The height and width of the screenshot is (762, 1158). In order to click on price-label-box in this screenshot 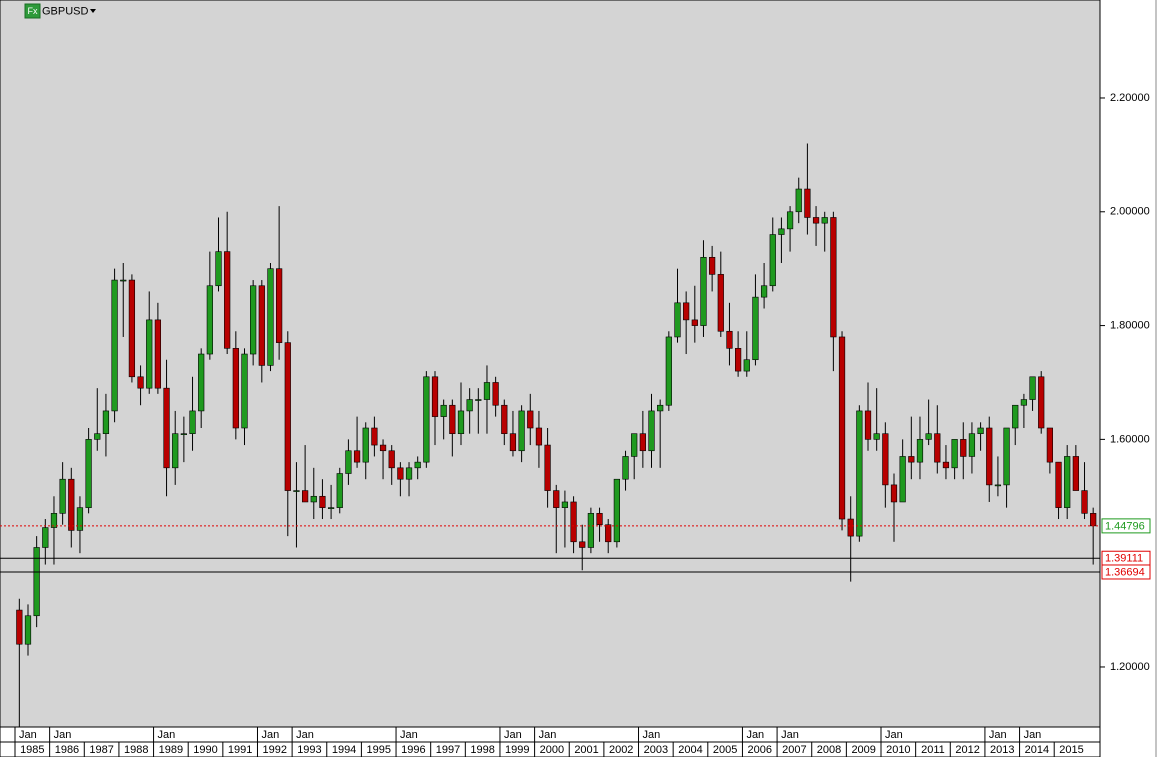, I will do `click(1126, 526)`.